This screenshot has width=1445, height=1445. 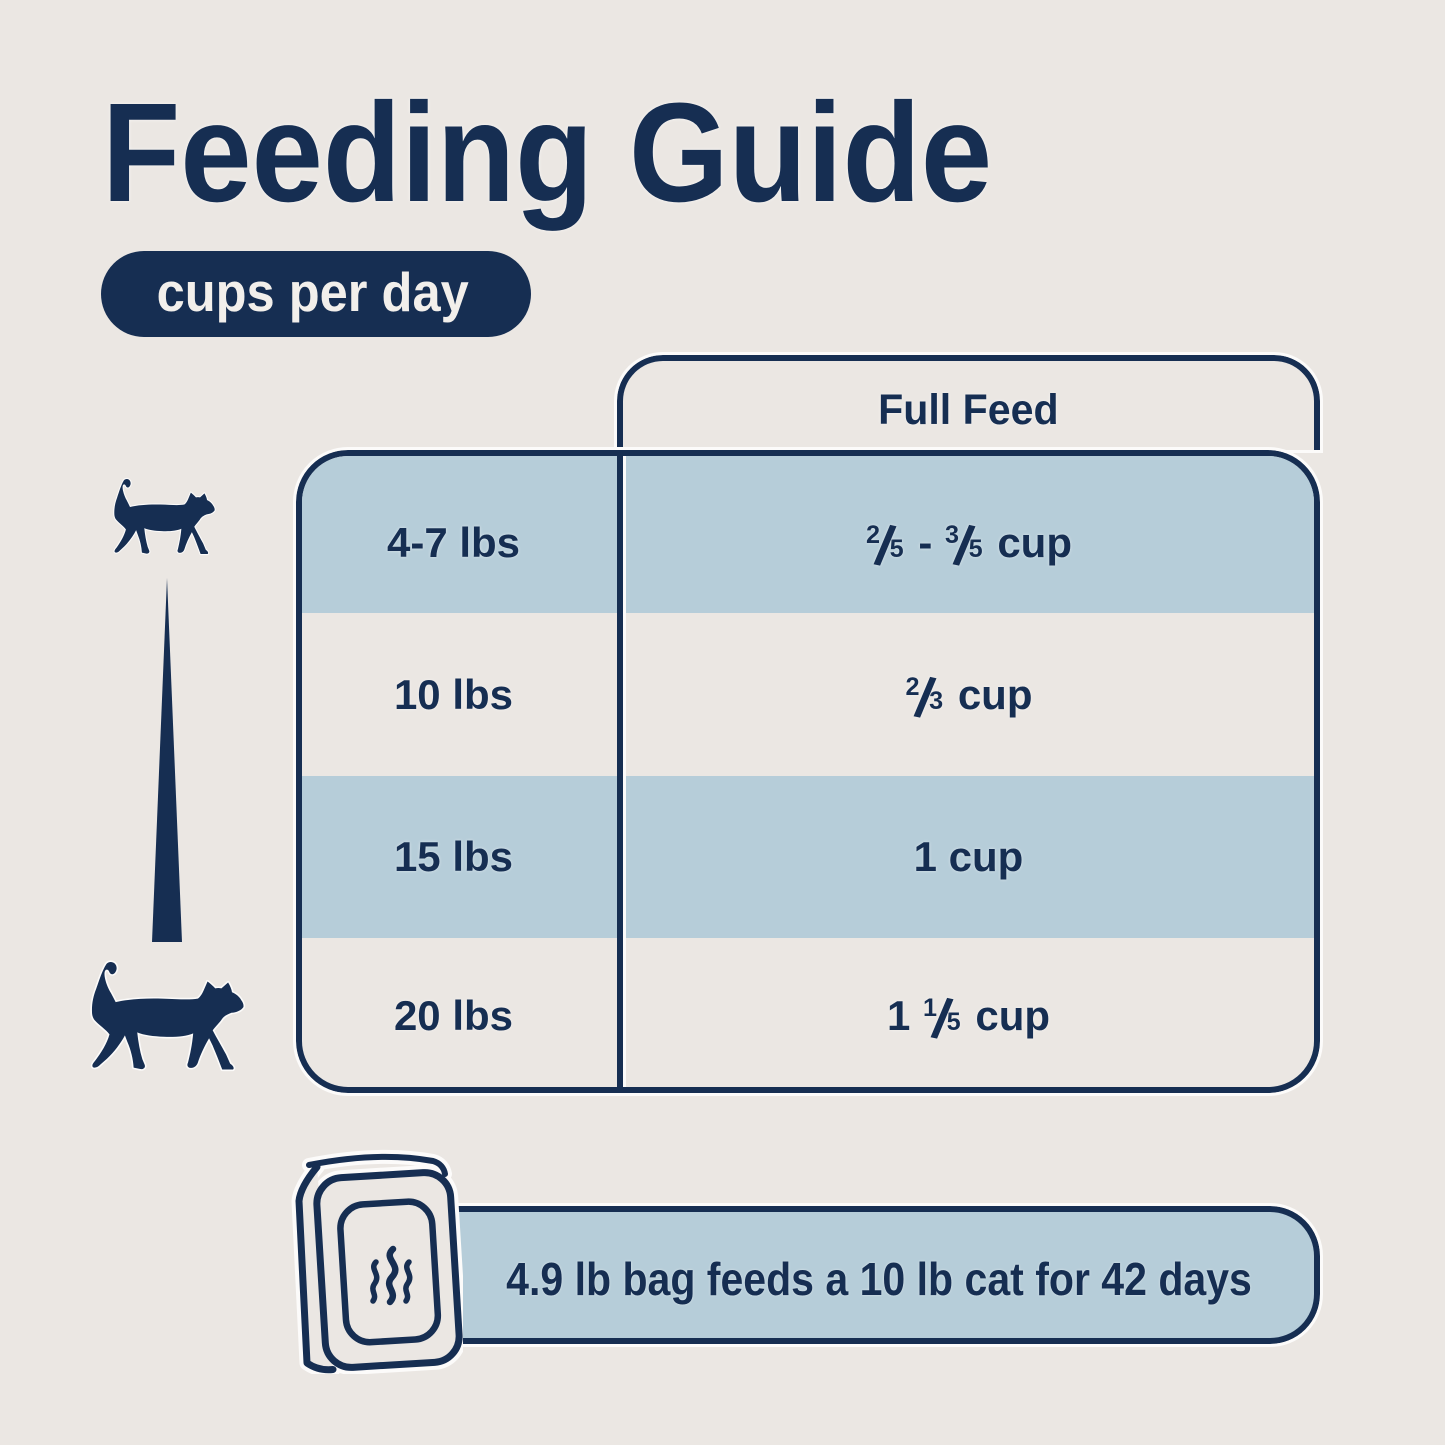 What do you see at coordinates (965, 1012) in the screenshot?
I see `feed-cell: 1 1/5 cup` at bounding box center [965, 1012].